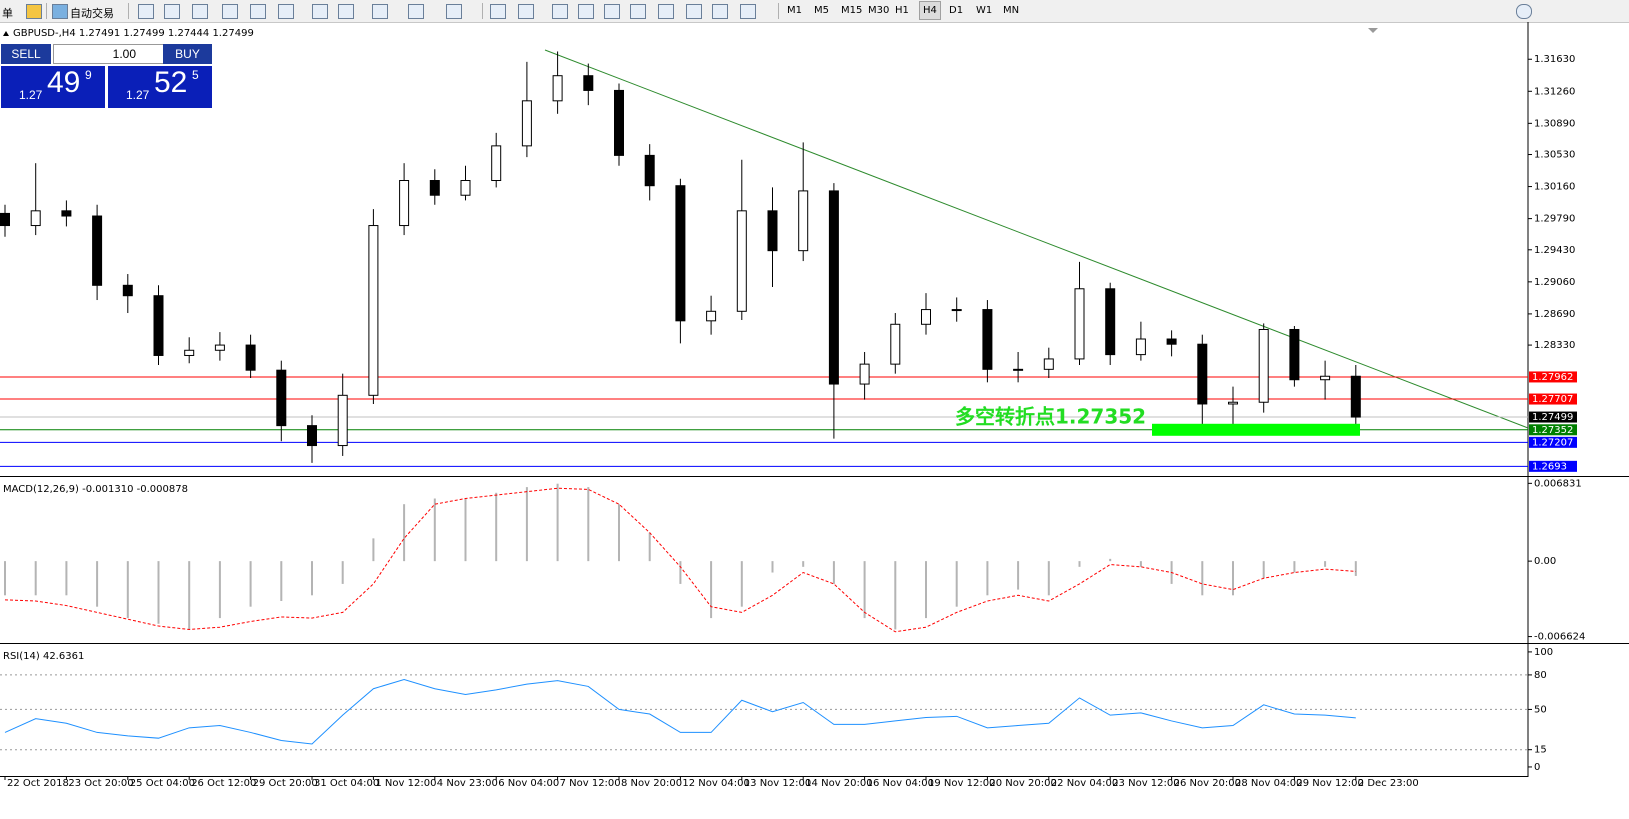 Image resolution: width=1629 pixels, height=819 pixels. What do you see at coordinates (902, 10) in the screenshot?
I see `timeframe-button: H1` at bounding box center [902, 10].